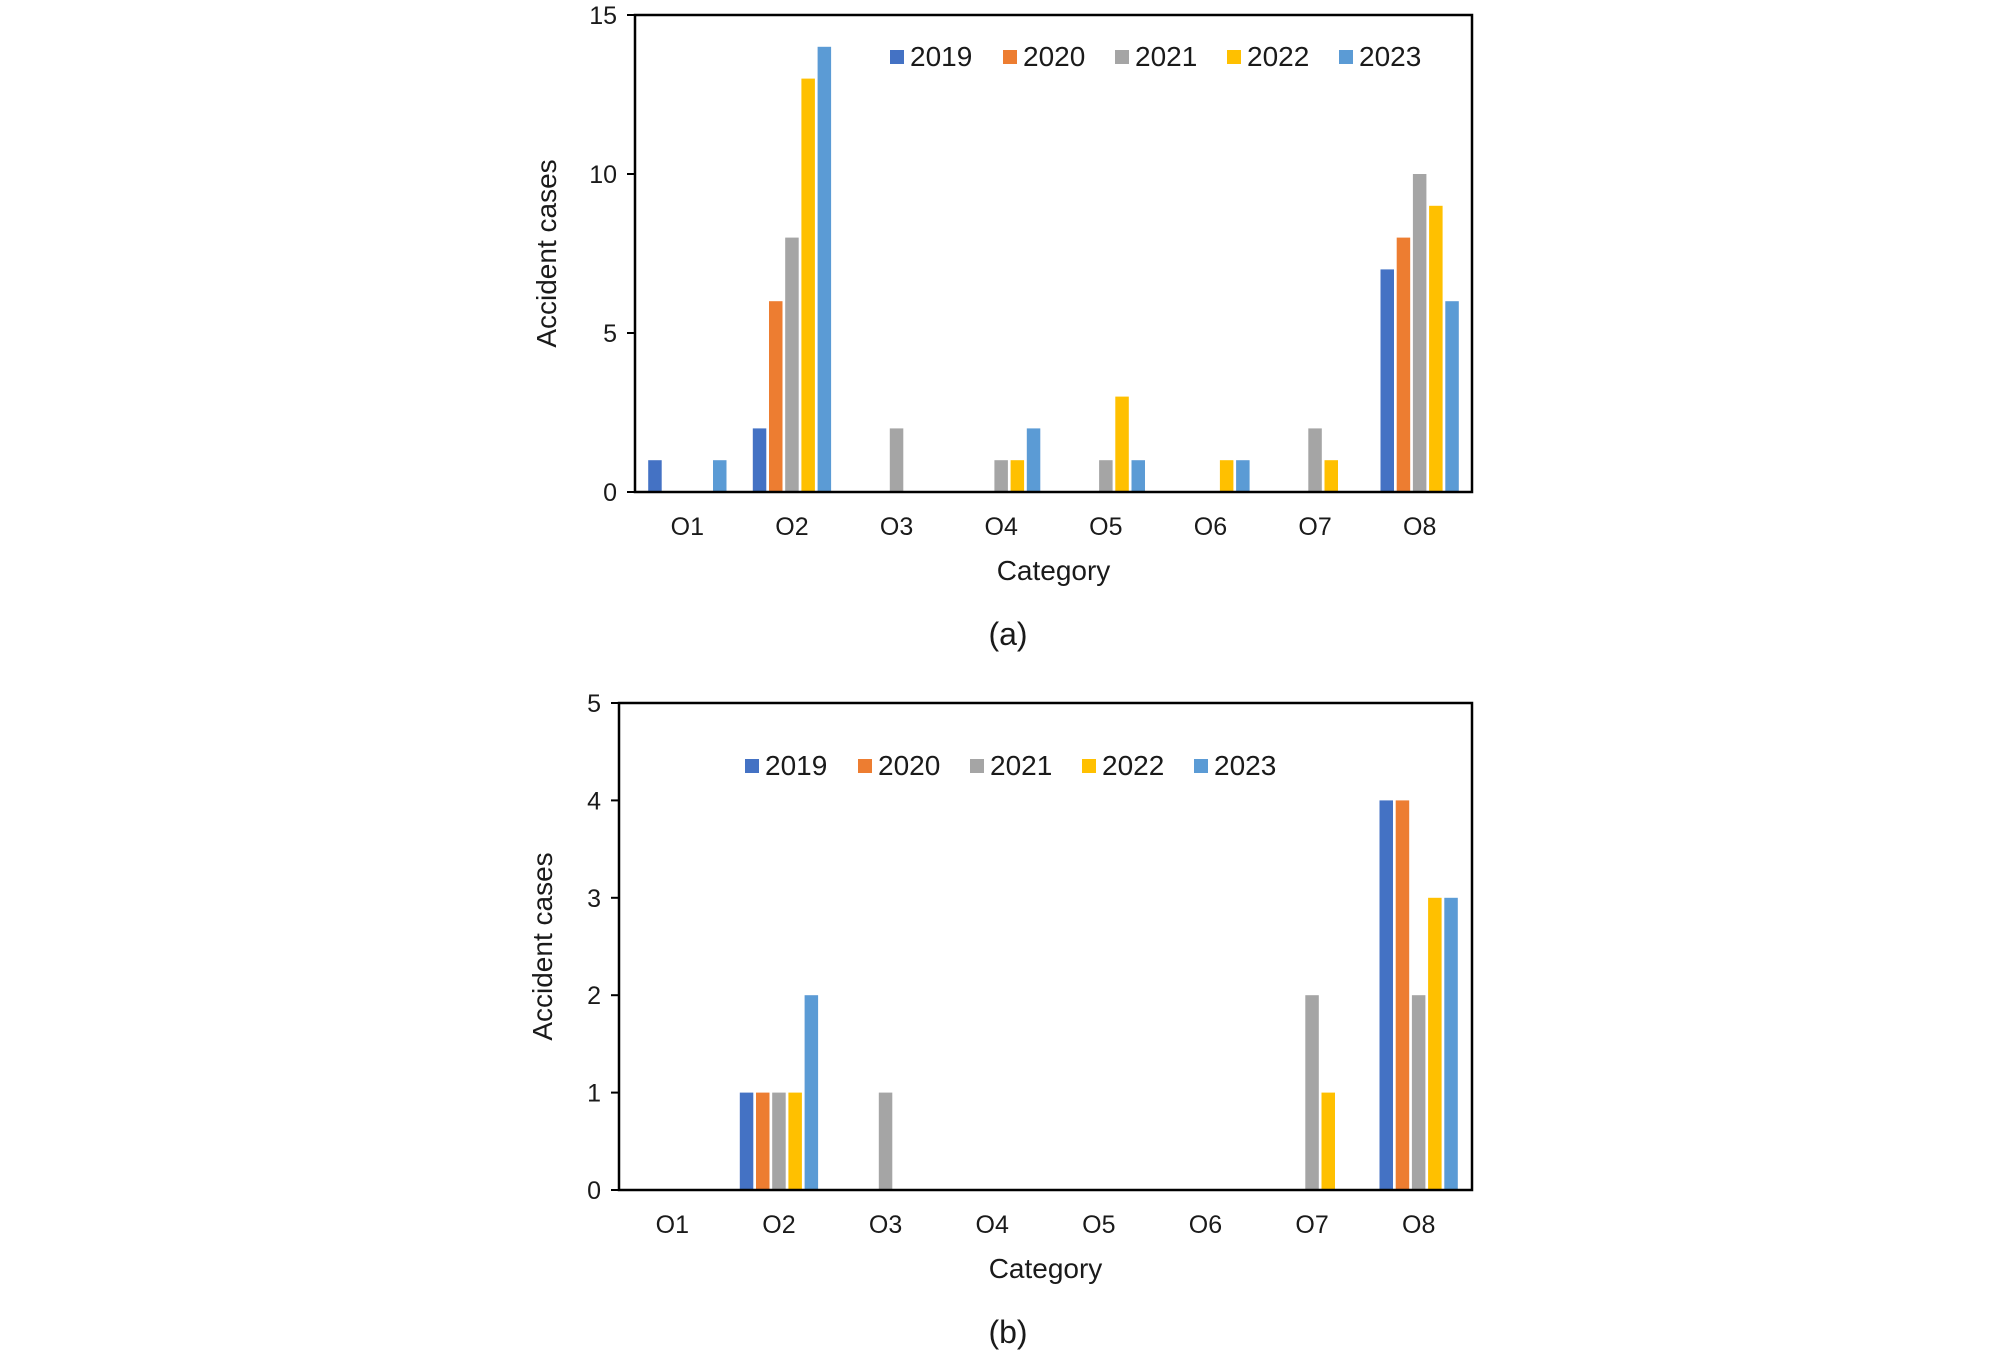 The width and height of the screenshot is (2008, 1355). What do you see at coordinates (1226, 476) in the screenshot?
I see `bar-2022-O6` at bounding box center [1226, 476].